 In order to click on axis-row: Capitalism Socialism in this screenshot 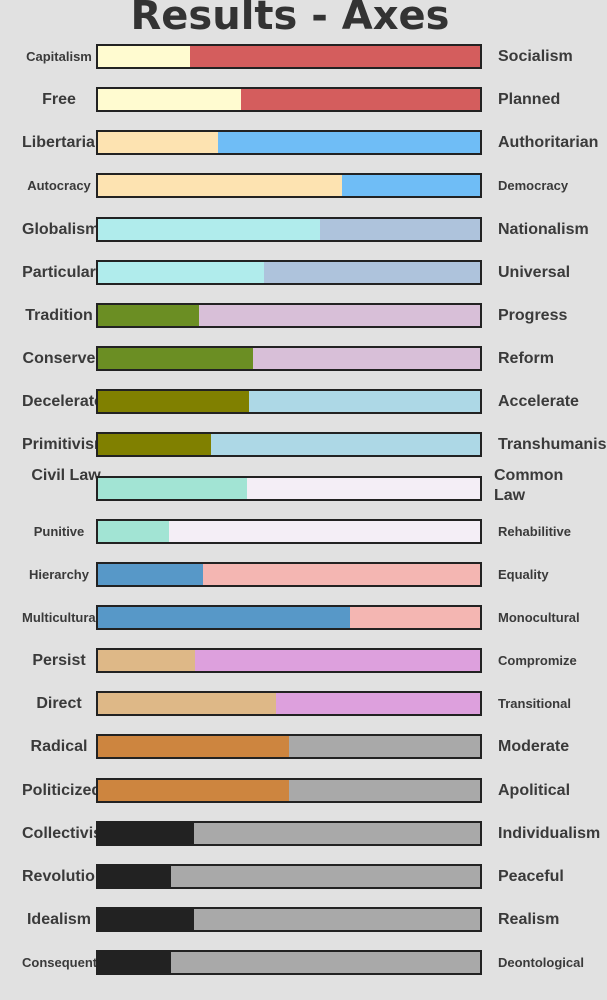, I will do `click(303, 64)`.